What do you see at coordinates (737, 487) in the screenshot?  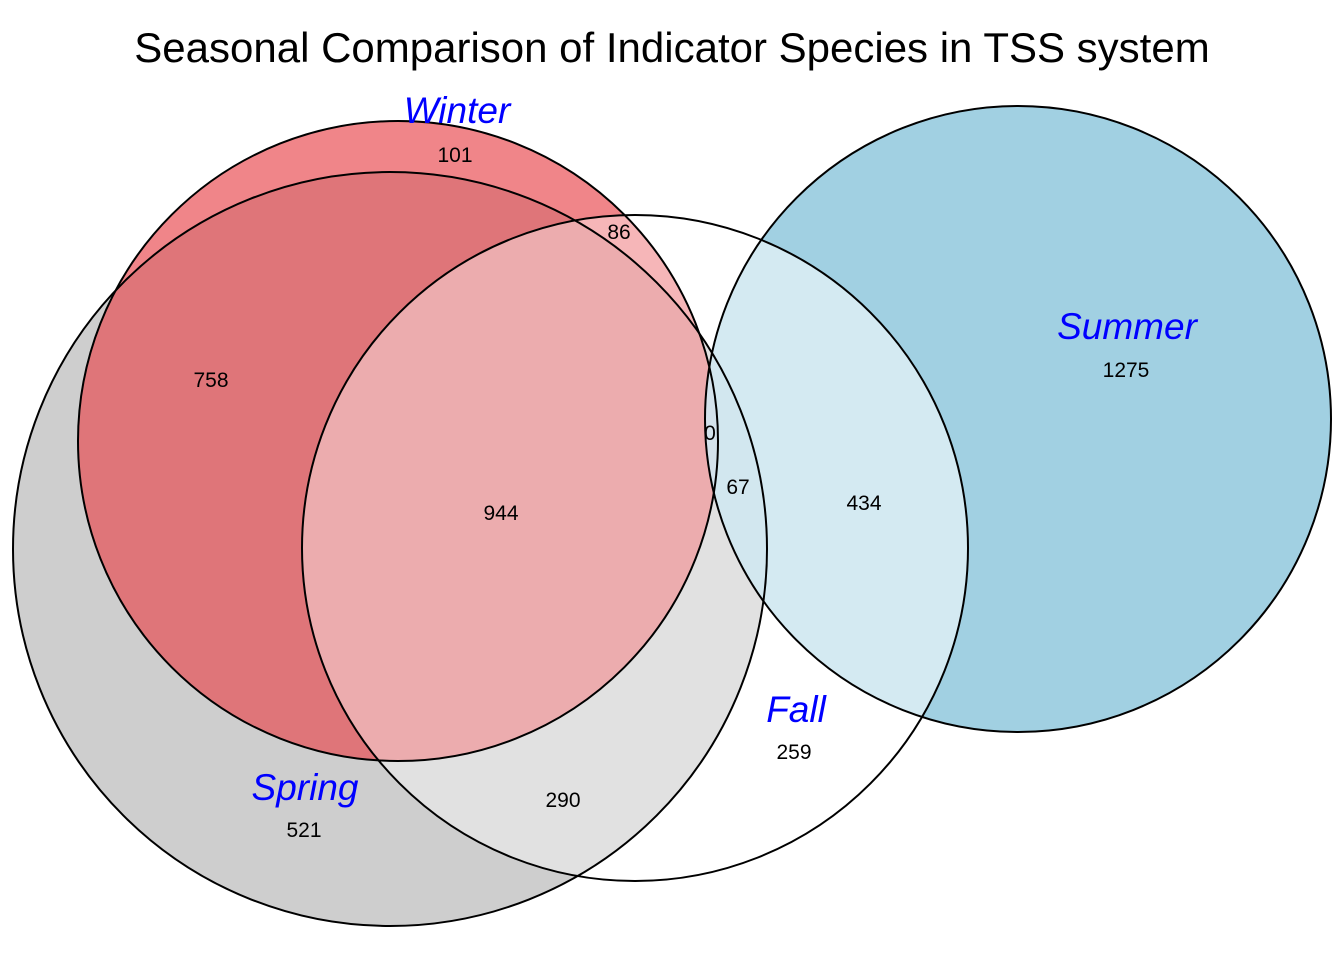 I see `count-spring-fall-summer: 67` at bounding box center [737, 487].